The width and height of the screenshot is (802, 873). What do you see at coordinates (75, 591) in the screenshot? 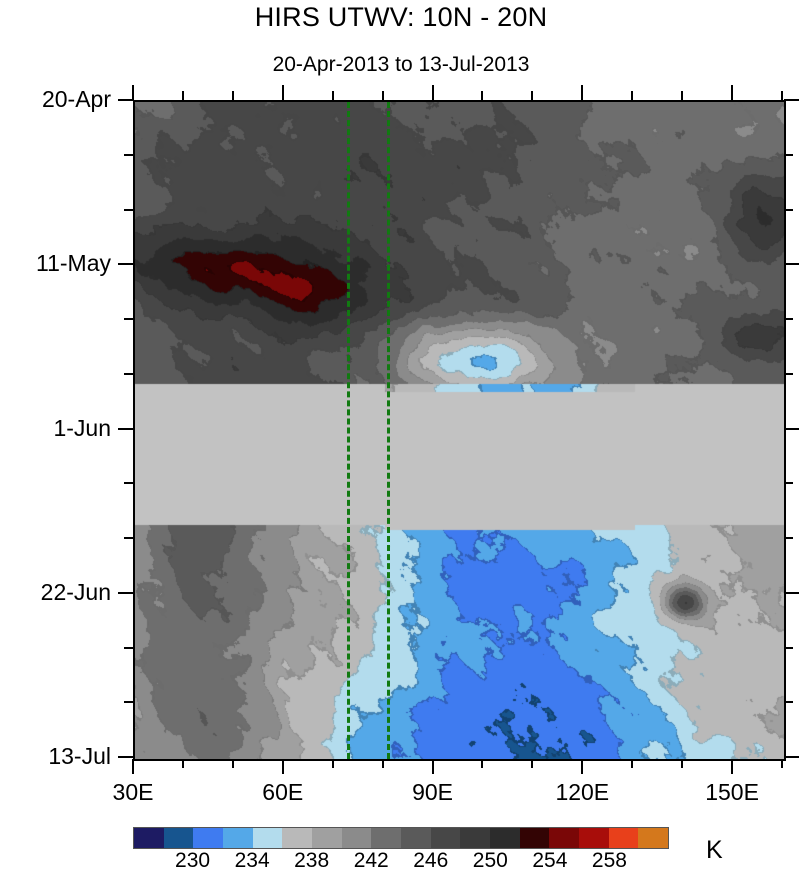
I see `y-axis-label: 22-Jun` at bounding box center [75, 591].